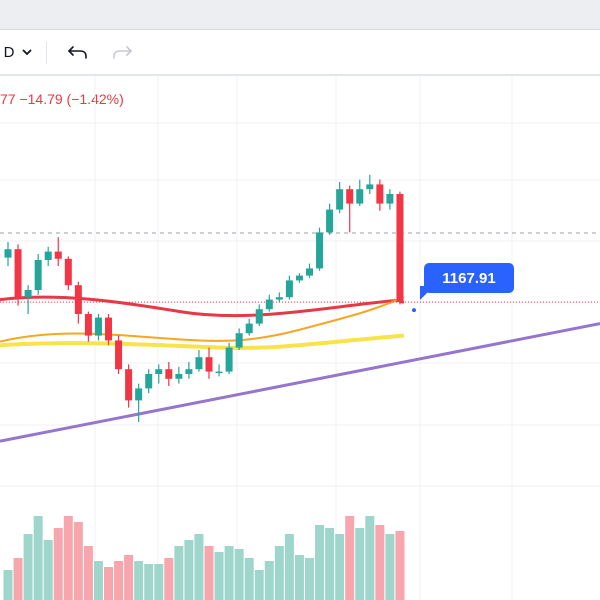  I want to click on undo-icon, so click(77, 52).